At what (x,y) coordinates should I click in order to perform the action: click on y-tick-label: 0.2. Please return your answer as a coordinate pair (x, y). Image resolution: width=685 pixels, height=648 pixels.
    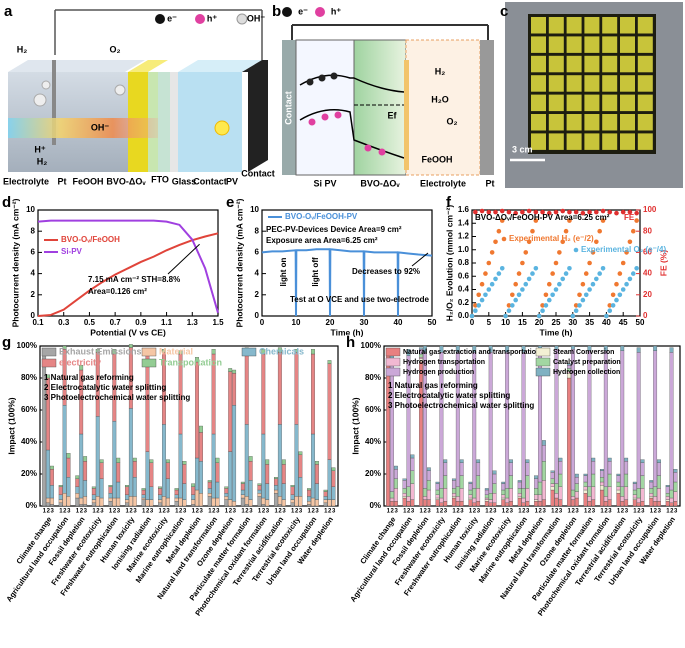
    Looking at the image, I should click on (464, 302).